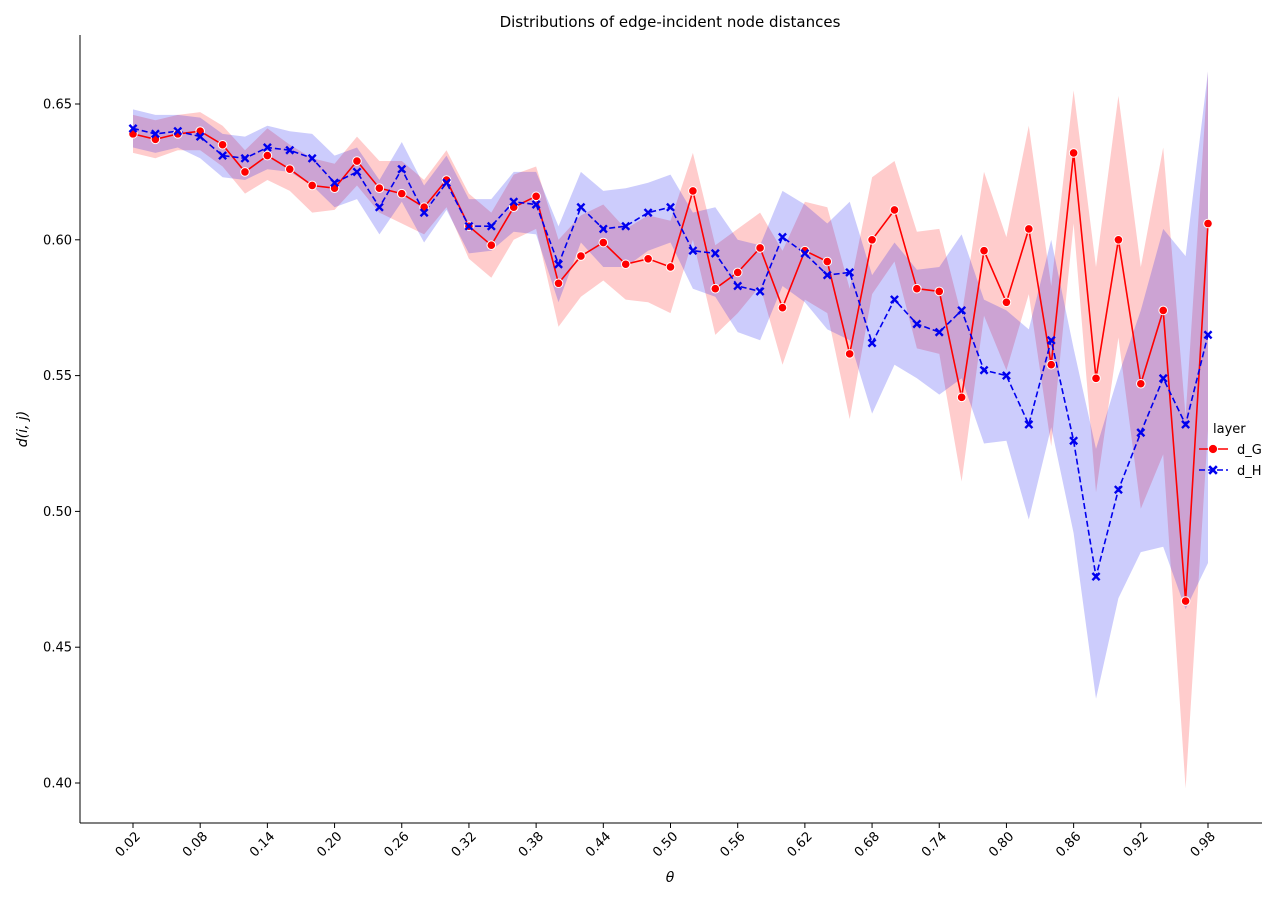 This screenshot has width=1276, height=900. Describe the element at coordinates (57, 648) in the screenshot. I see `y-tick-label: 0.45` at that location.